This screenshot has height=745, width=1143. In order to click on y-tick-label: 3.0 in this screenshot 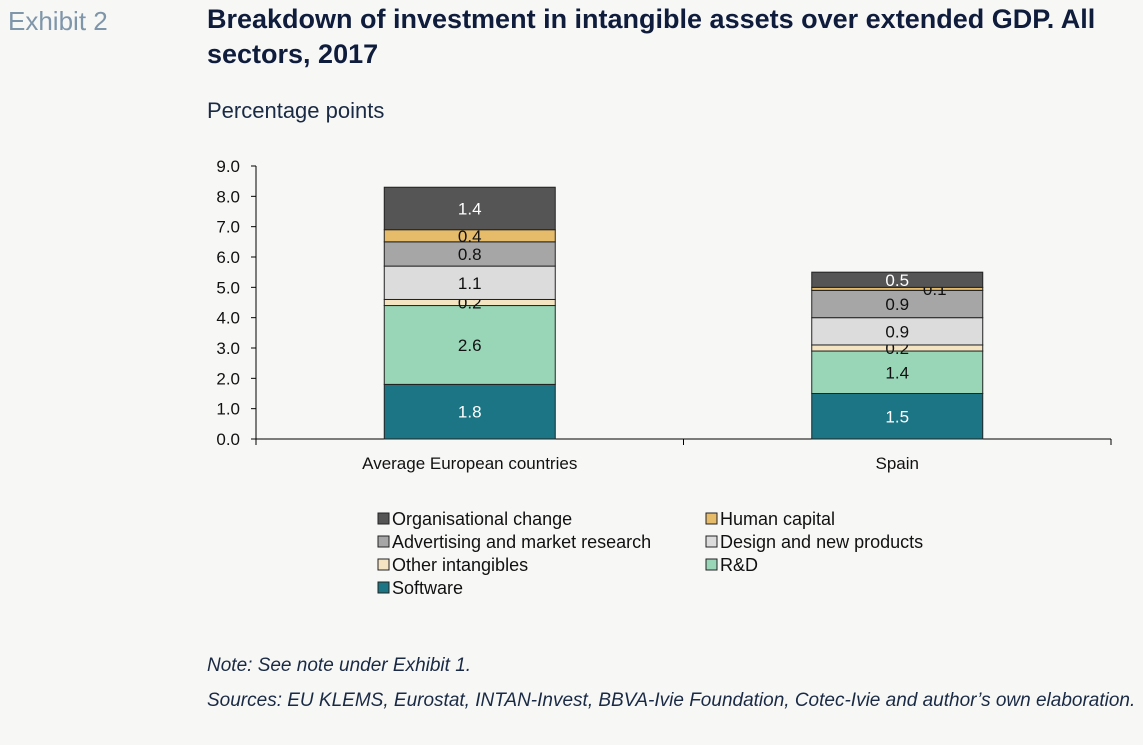, I will do `click(228, 348)`.